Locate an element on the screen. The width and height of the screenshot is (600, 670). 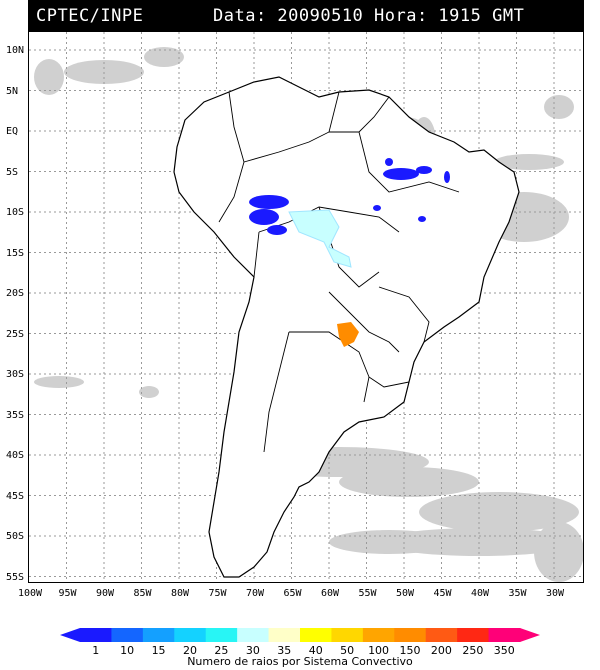
longitude-label: 60W is located at coordinates (330, 593).